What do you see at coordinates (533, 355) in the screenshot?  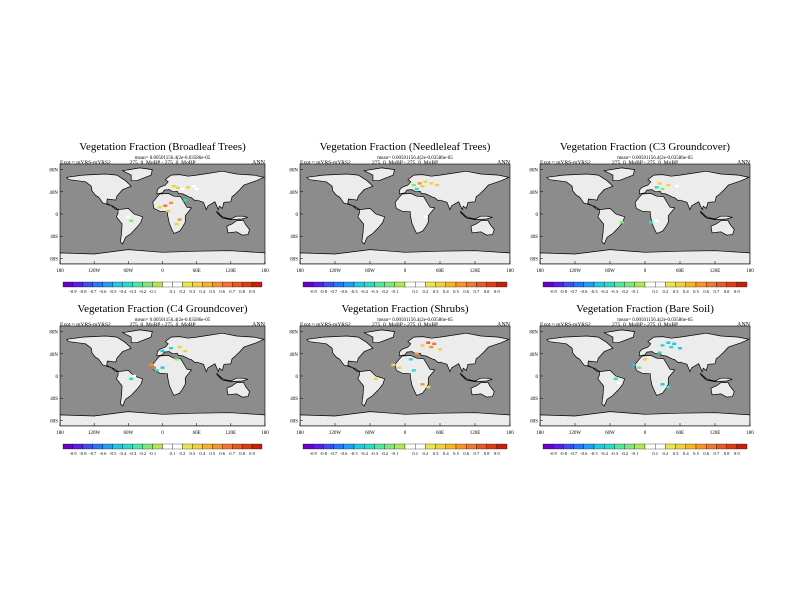 I see `y-tick-label: 40N` at bounding box center [533, 355].